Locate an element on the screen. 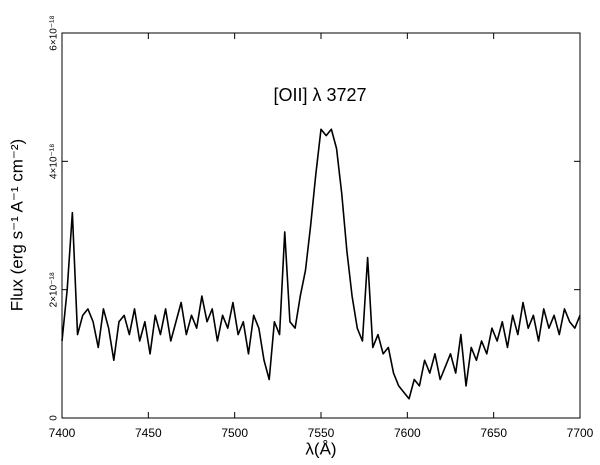 Image resolution: width=600 pixels, height=465 pixels. x-tick-label: 7700 is located at coordinates (580, 433).